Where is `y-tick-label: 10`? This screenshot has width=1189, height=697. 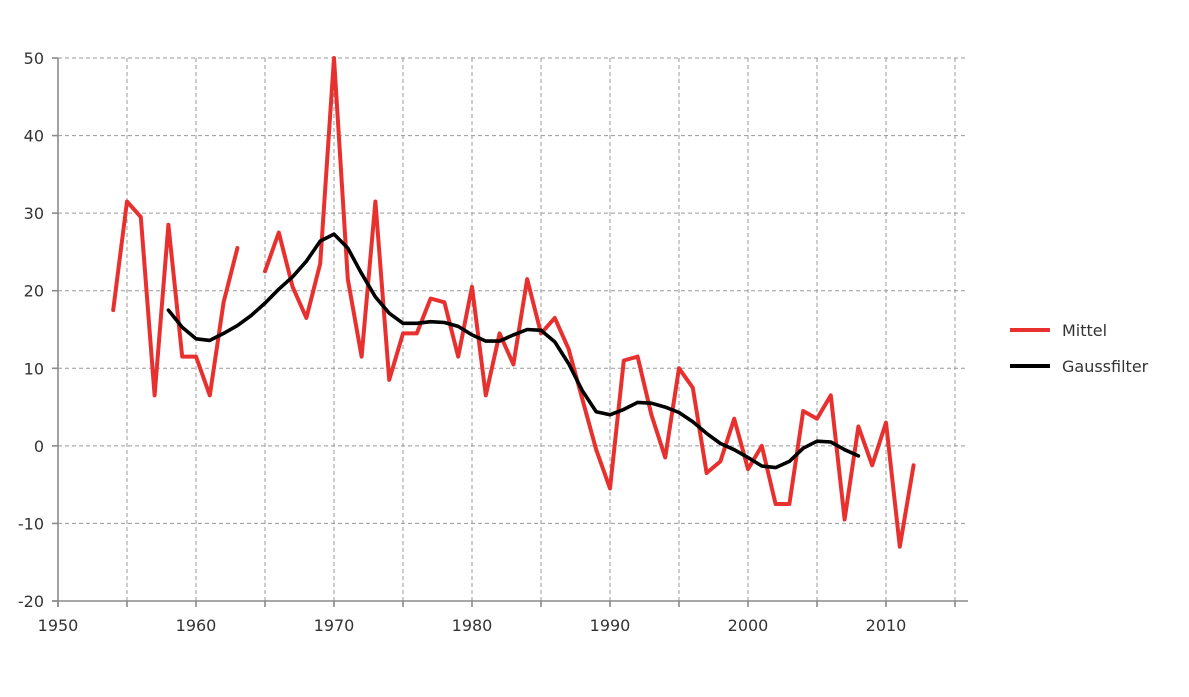
y-tick-label: 10 is located at coordinates (34, 368).